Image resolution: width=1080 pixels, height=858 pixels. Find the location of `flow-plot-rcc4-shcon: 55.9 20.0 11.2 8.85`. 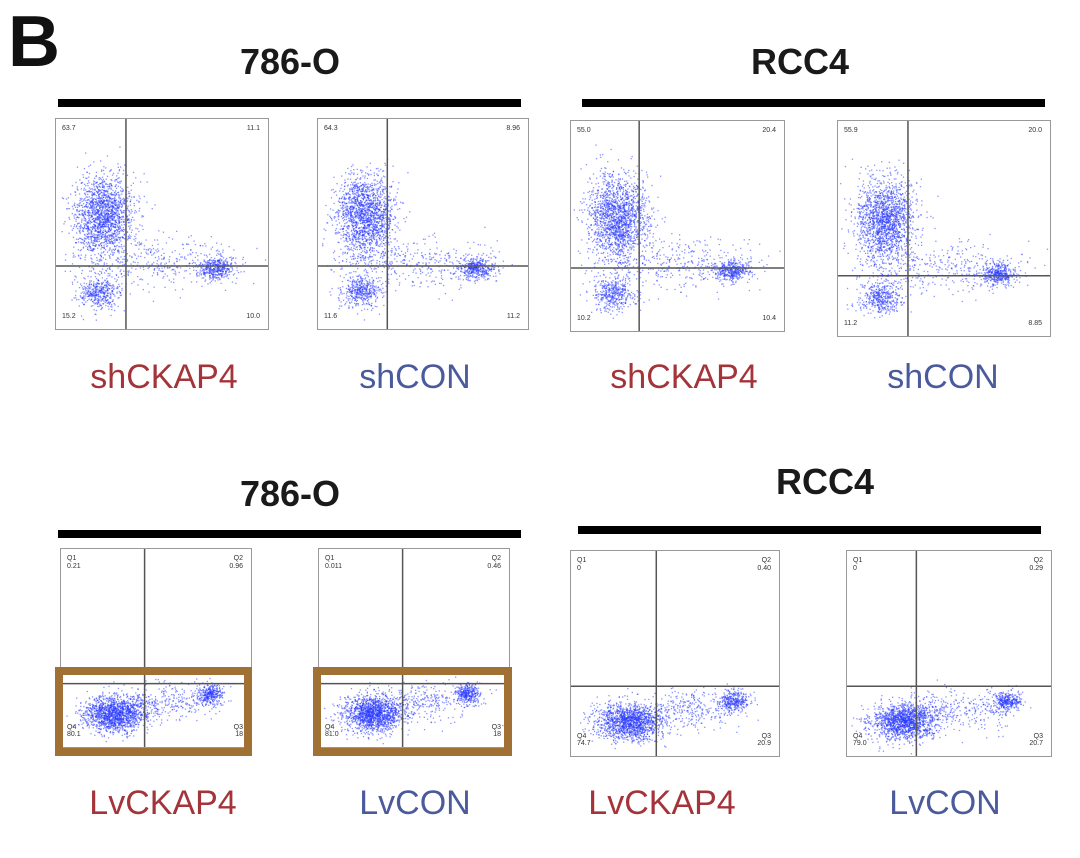

flow-plot-rcc4-shcon: 55.9 20.0 11.2 8.85 is located at coordinates (944, 228).